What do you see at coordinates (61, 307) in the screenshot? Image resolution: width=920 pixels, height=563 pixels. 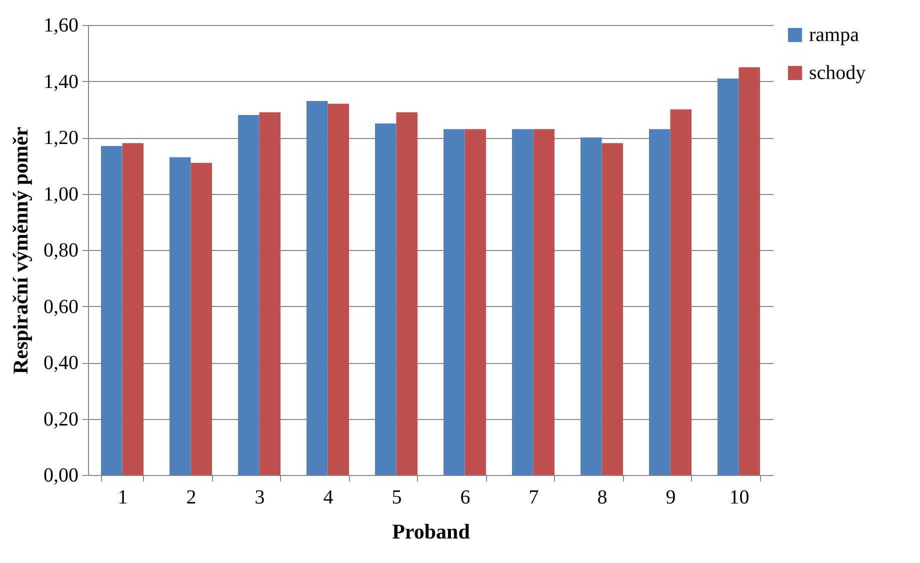 I see `y-tick-label: 0,60` at bounding box center [61, 307].